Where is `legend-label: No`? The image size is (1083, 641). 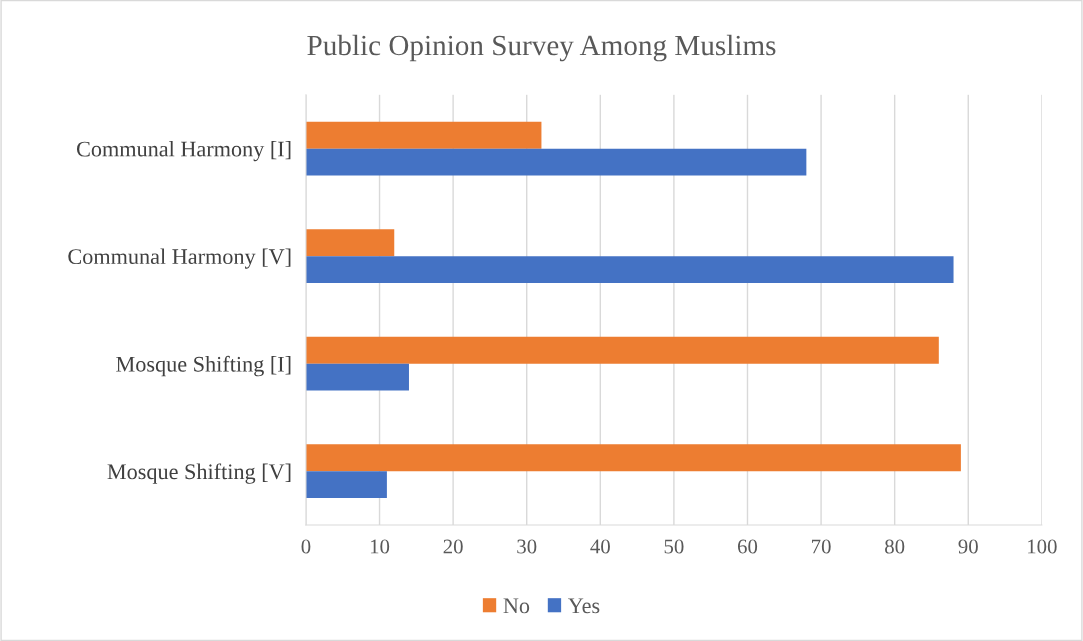
legend-label: No is located at coordinates (516, 606).